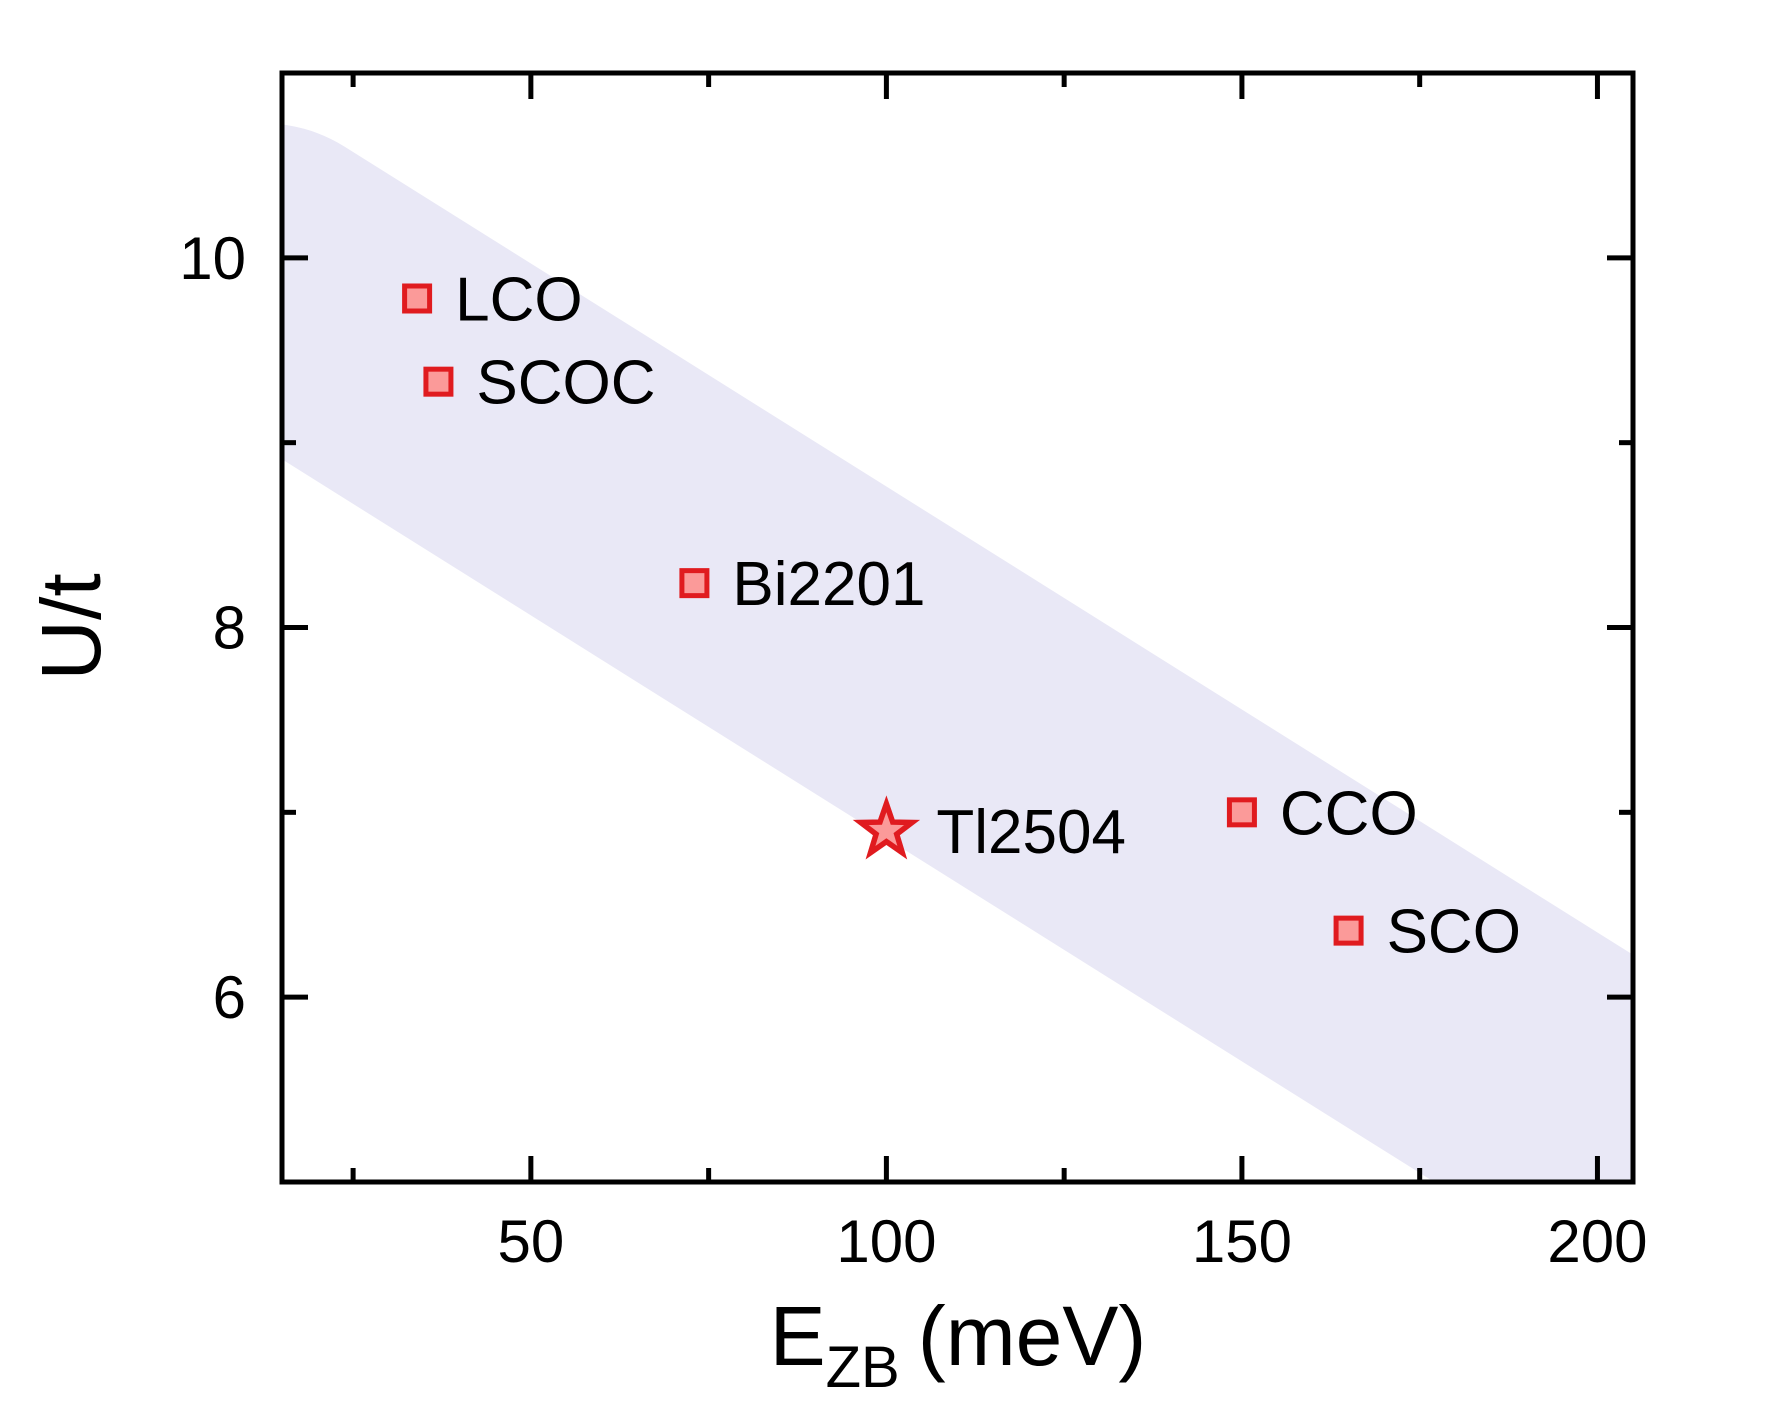 The width and height of the screenshot is (1771, 1417). What do you see at coordinates (1242, 1241) in the screenshot?
I see `x-tick-label-150: 150` at bounding box center [1242, 1241].